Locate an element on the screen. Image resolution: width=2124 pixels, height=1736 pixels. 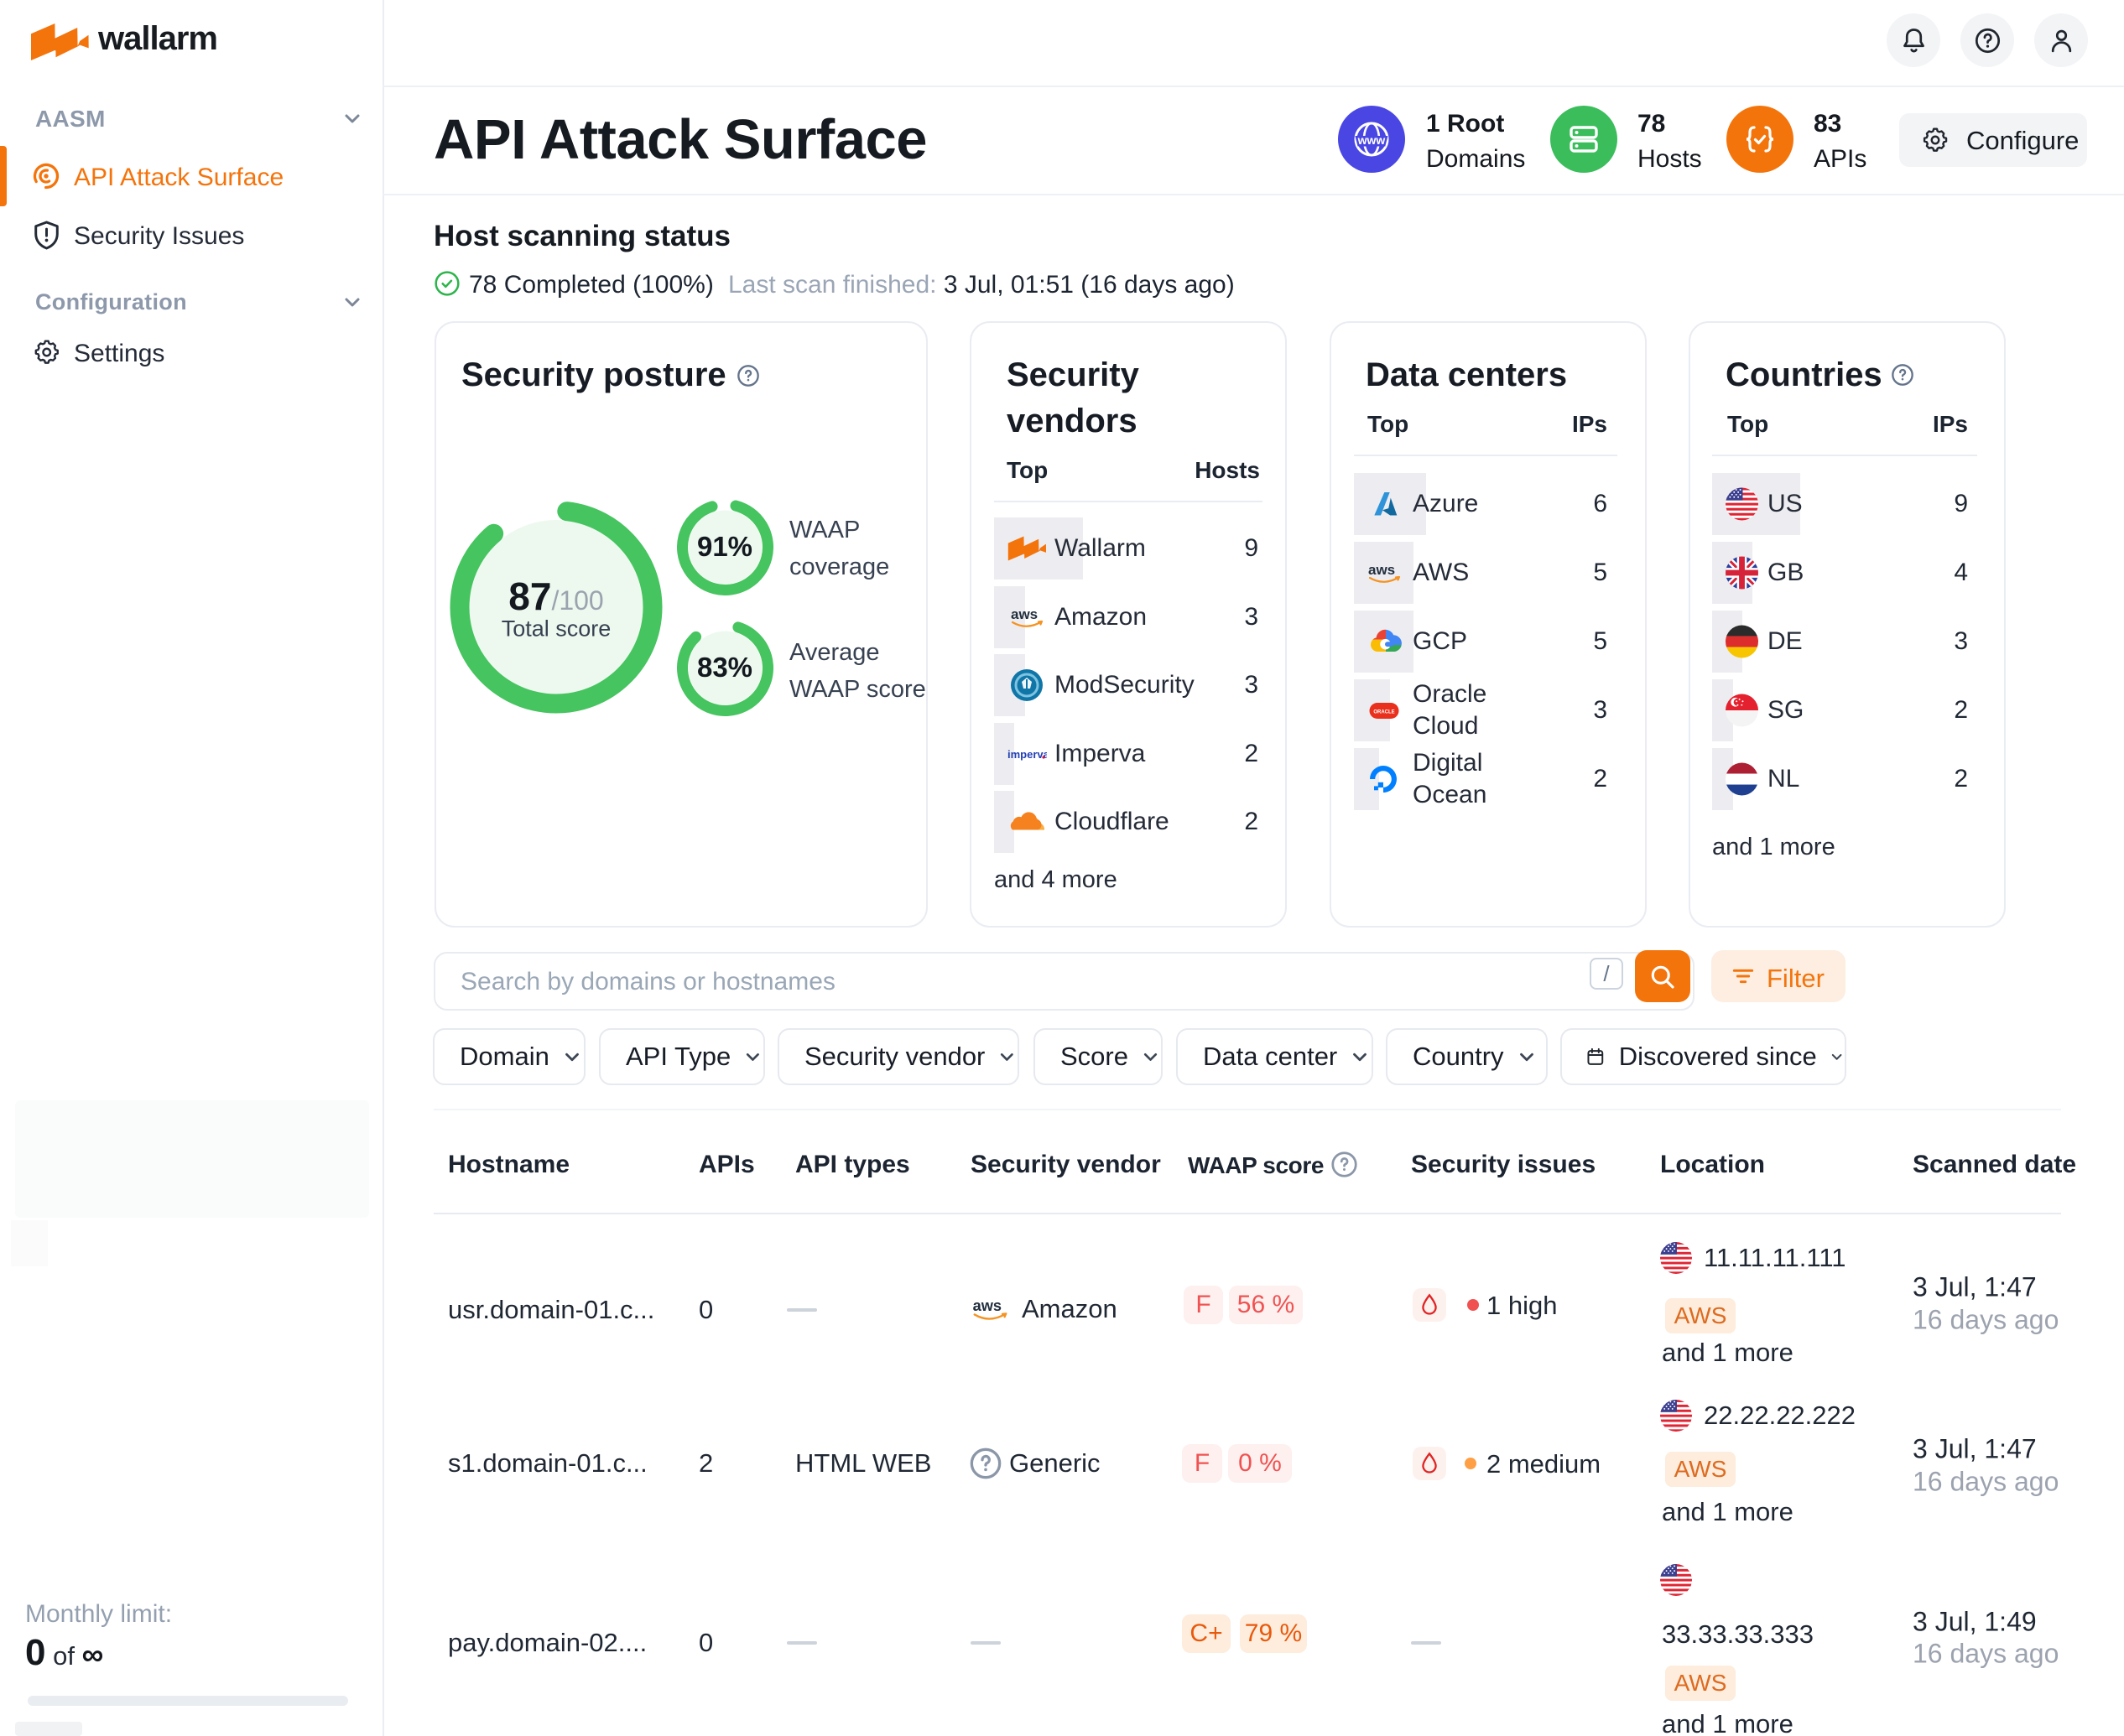
svg-text: www is located at coordinates (1371, 140).